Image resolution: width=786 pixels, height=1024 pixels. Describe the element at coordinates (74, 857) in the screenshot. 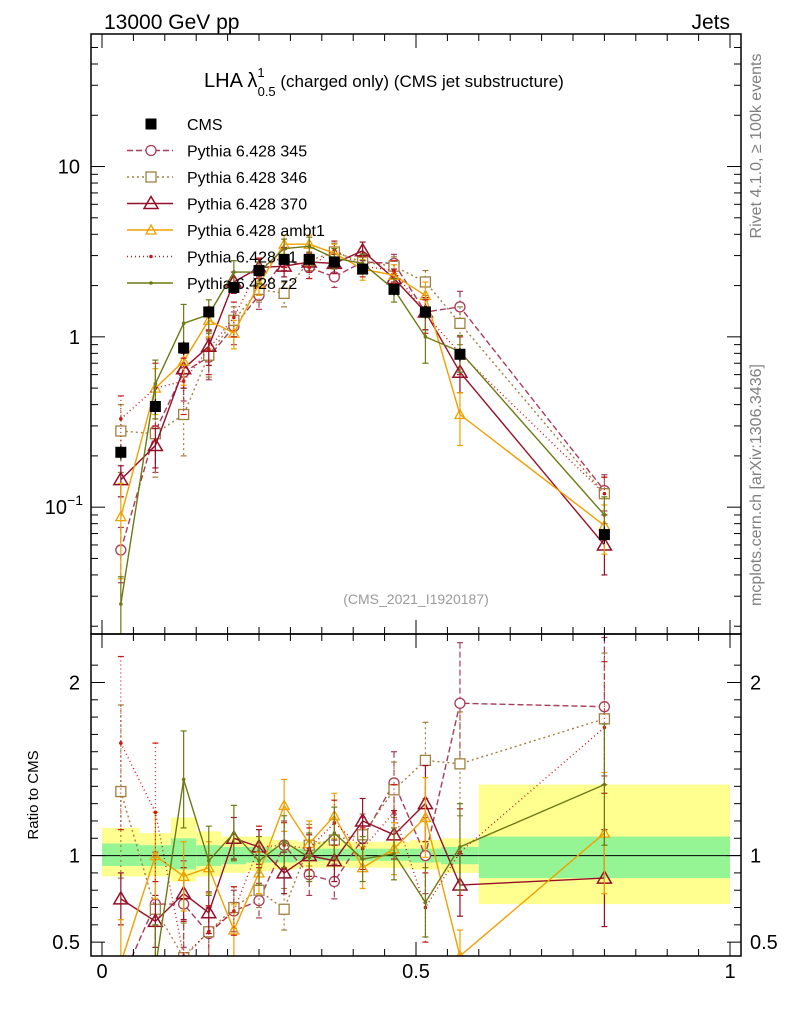

I see `ratio-ytick-label: 1` at that location.